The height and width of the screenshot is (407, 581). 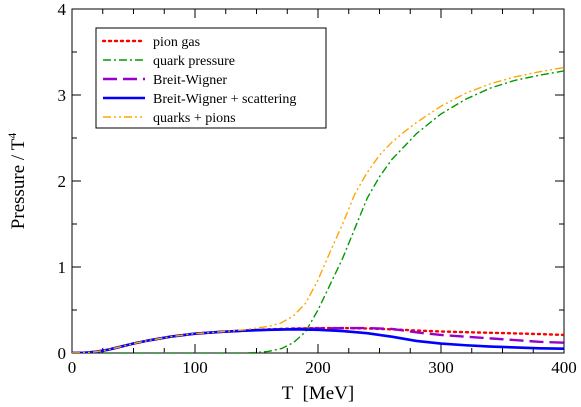 What do you see at coordinates (441, 367) in the screenshot?
I see `x-tick-label: 300` at bounding box center [441, 367].